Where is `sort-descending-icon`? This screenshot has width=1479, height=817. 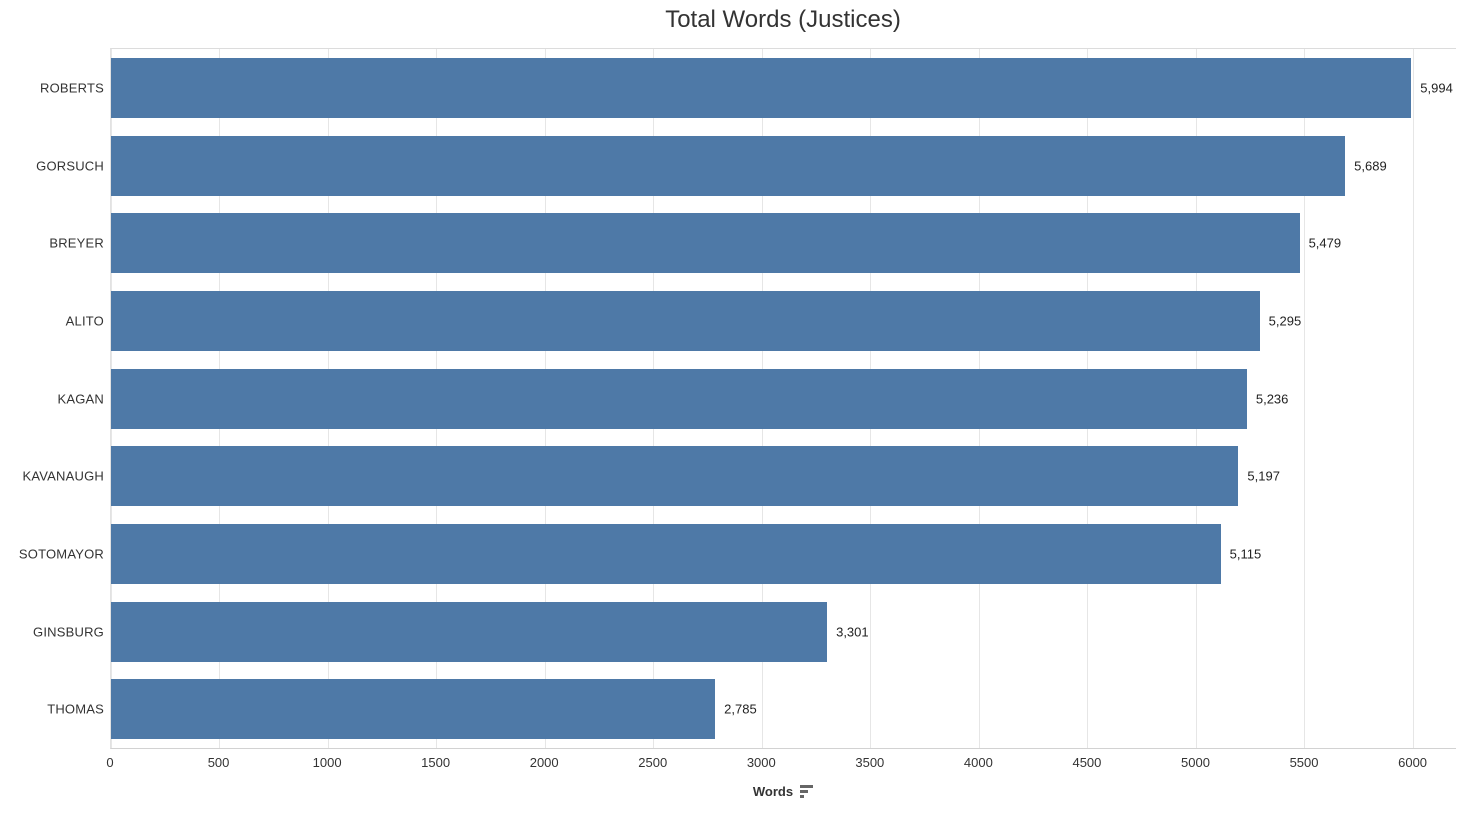
sort-descending-icon is located at coordinates (807, 791).